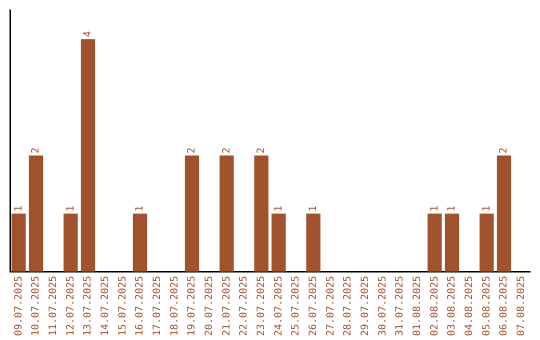 The width and height of the screenshot is (540, 340). Describe the element at coordinates (382, 306) in the screenshot. I see `x-tick-label: 30.07.2025` at that location.